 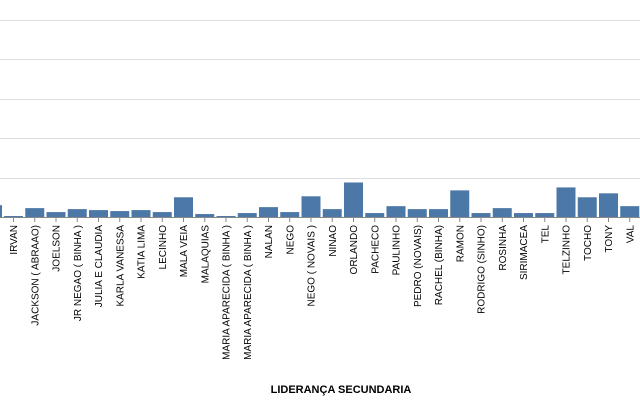 What do you see at coordinates (439, 265) in the screenshot?
I see `x-tick-label-20: RACHEL (BINHA)` at bounding box center [439, 265].